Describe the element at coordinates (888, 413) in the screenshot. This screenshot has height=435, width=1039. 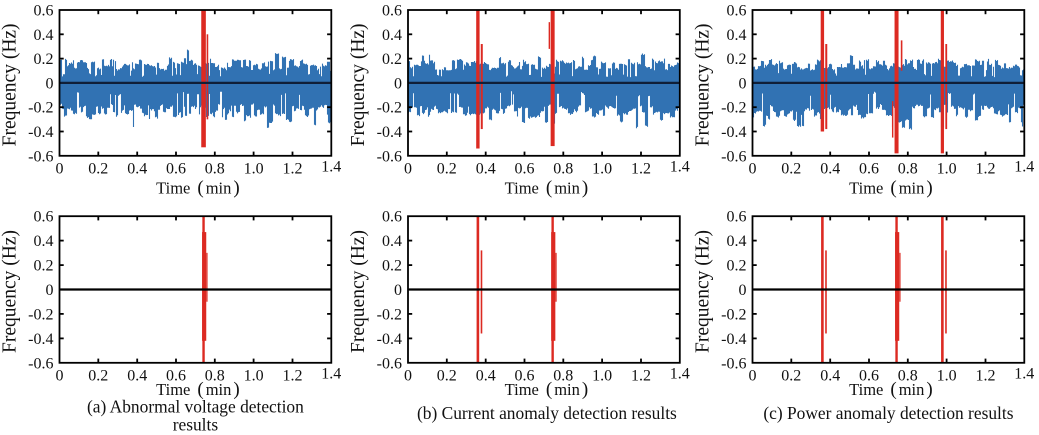
I see `svg-text:(c) Power anomaly detection re: (c) Power anomaly detection results` at that location.